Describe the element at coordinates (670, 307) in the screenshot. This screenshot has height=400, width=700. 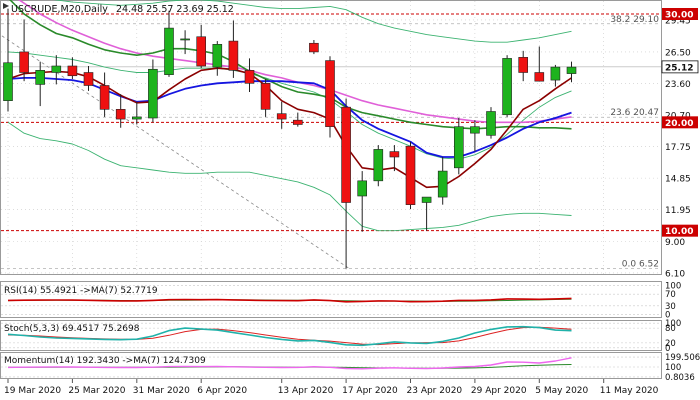
I see `panel-tick-label: 30` at that location.